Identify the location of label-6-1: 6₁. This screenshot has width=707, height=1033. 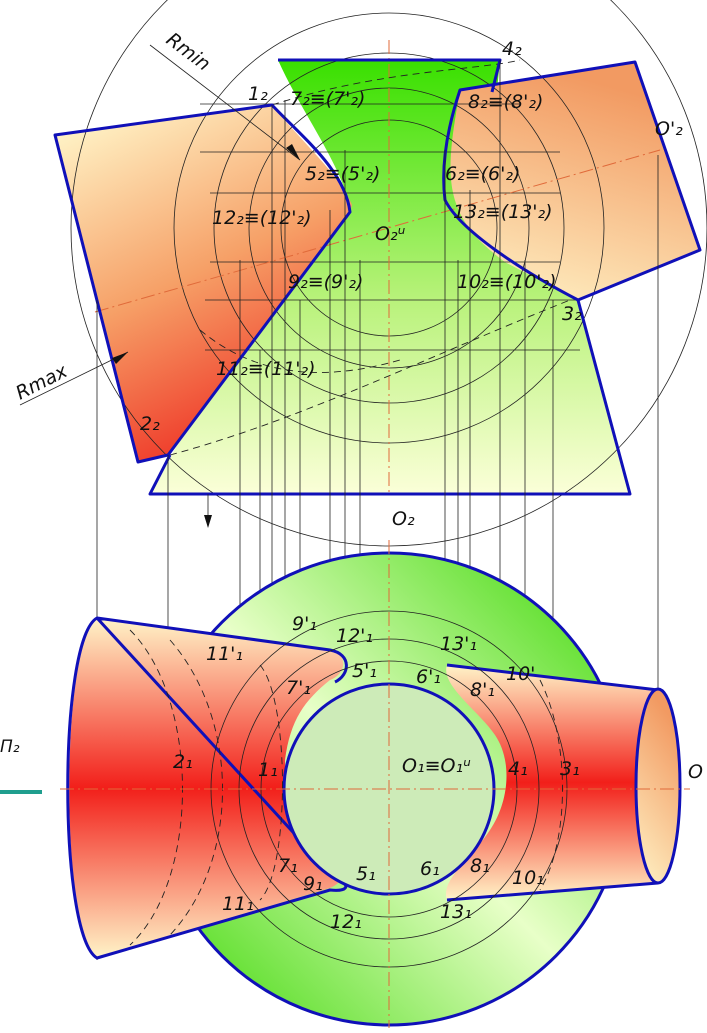
(430, 869).